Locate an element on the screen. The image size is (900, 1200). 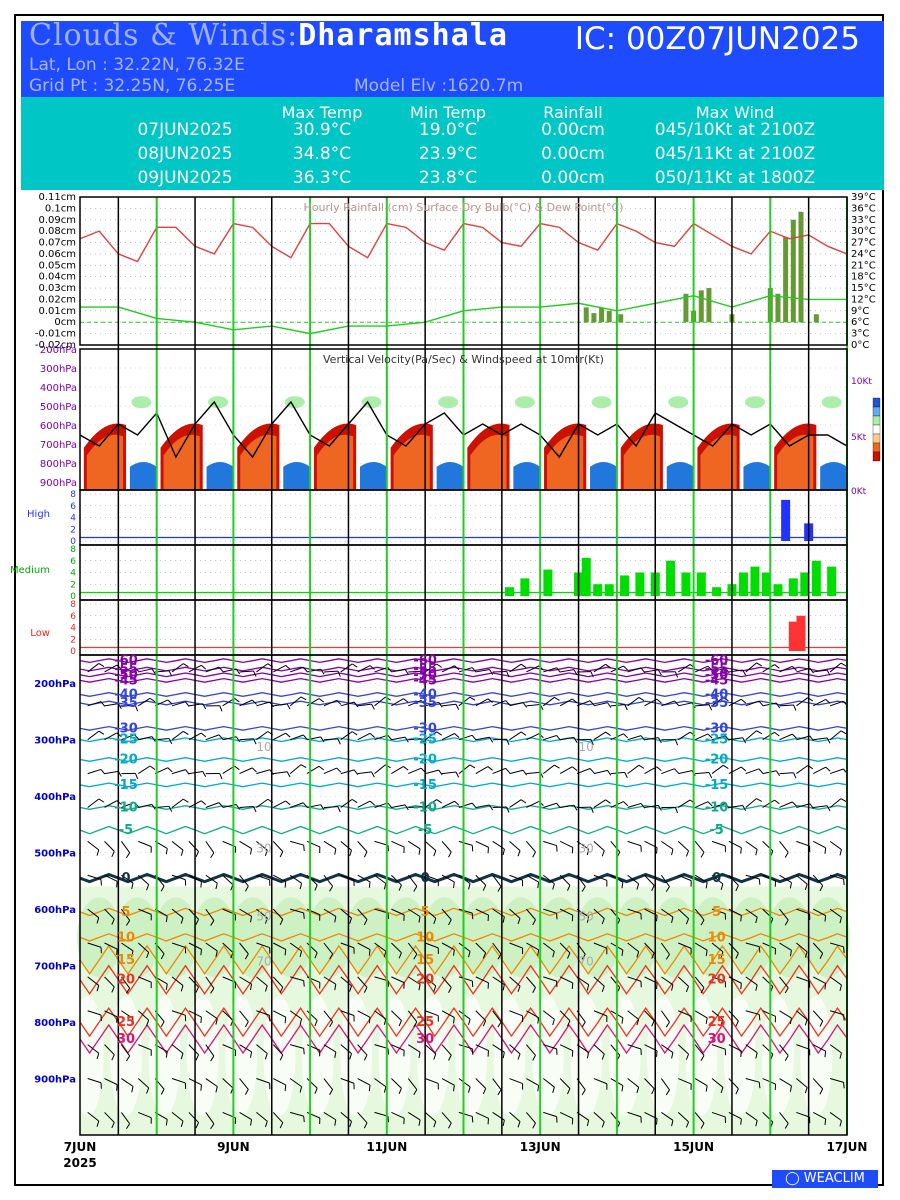
cloud-level-label: Medium is located at coordinates (30, 570).